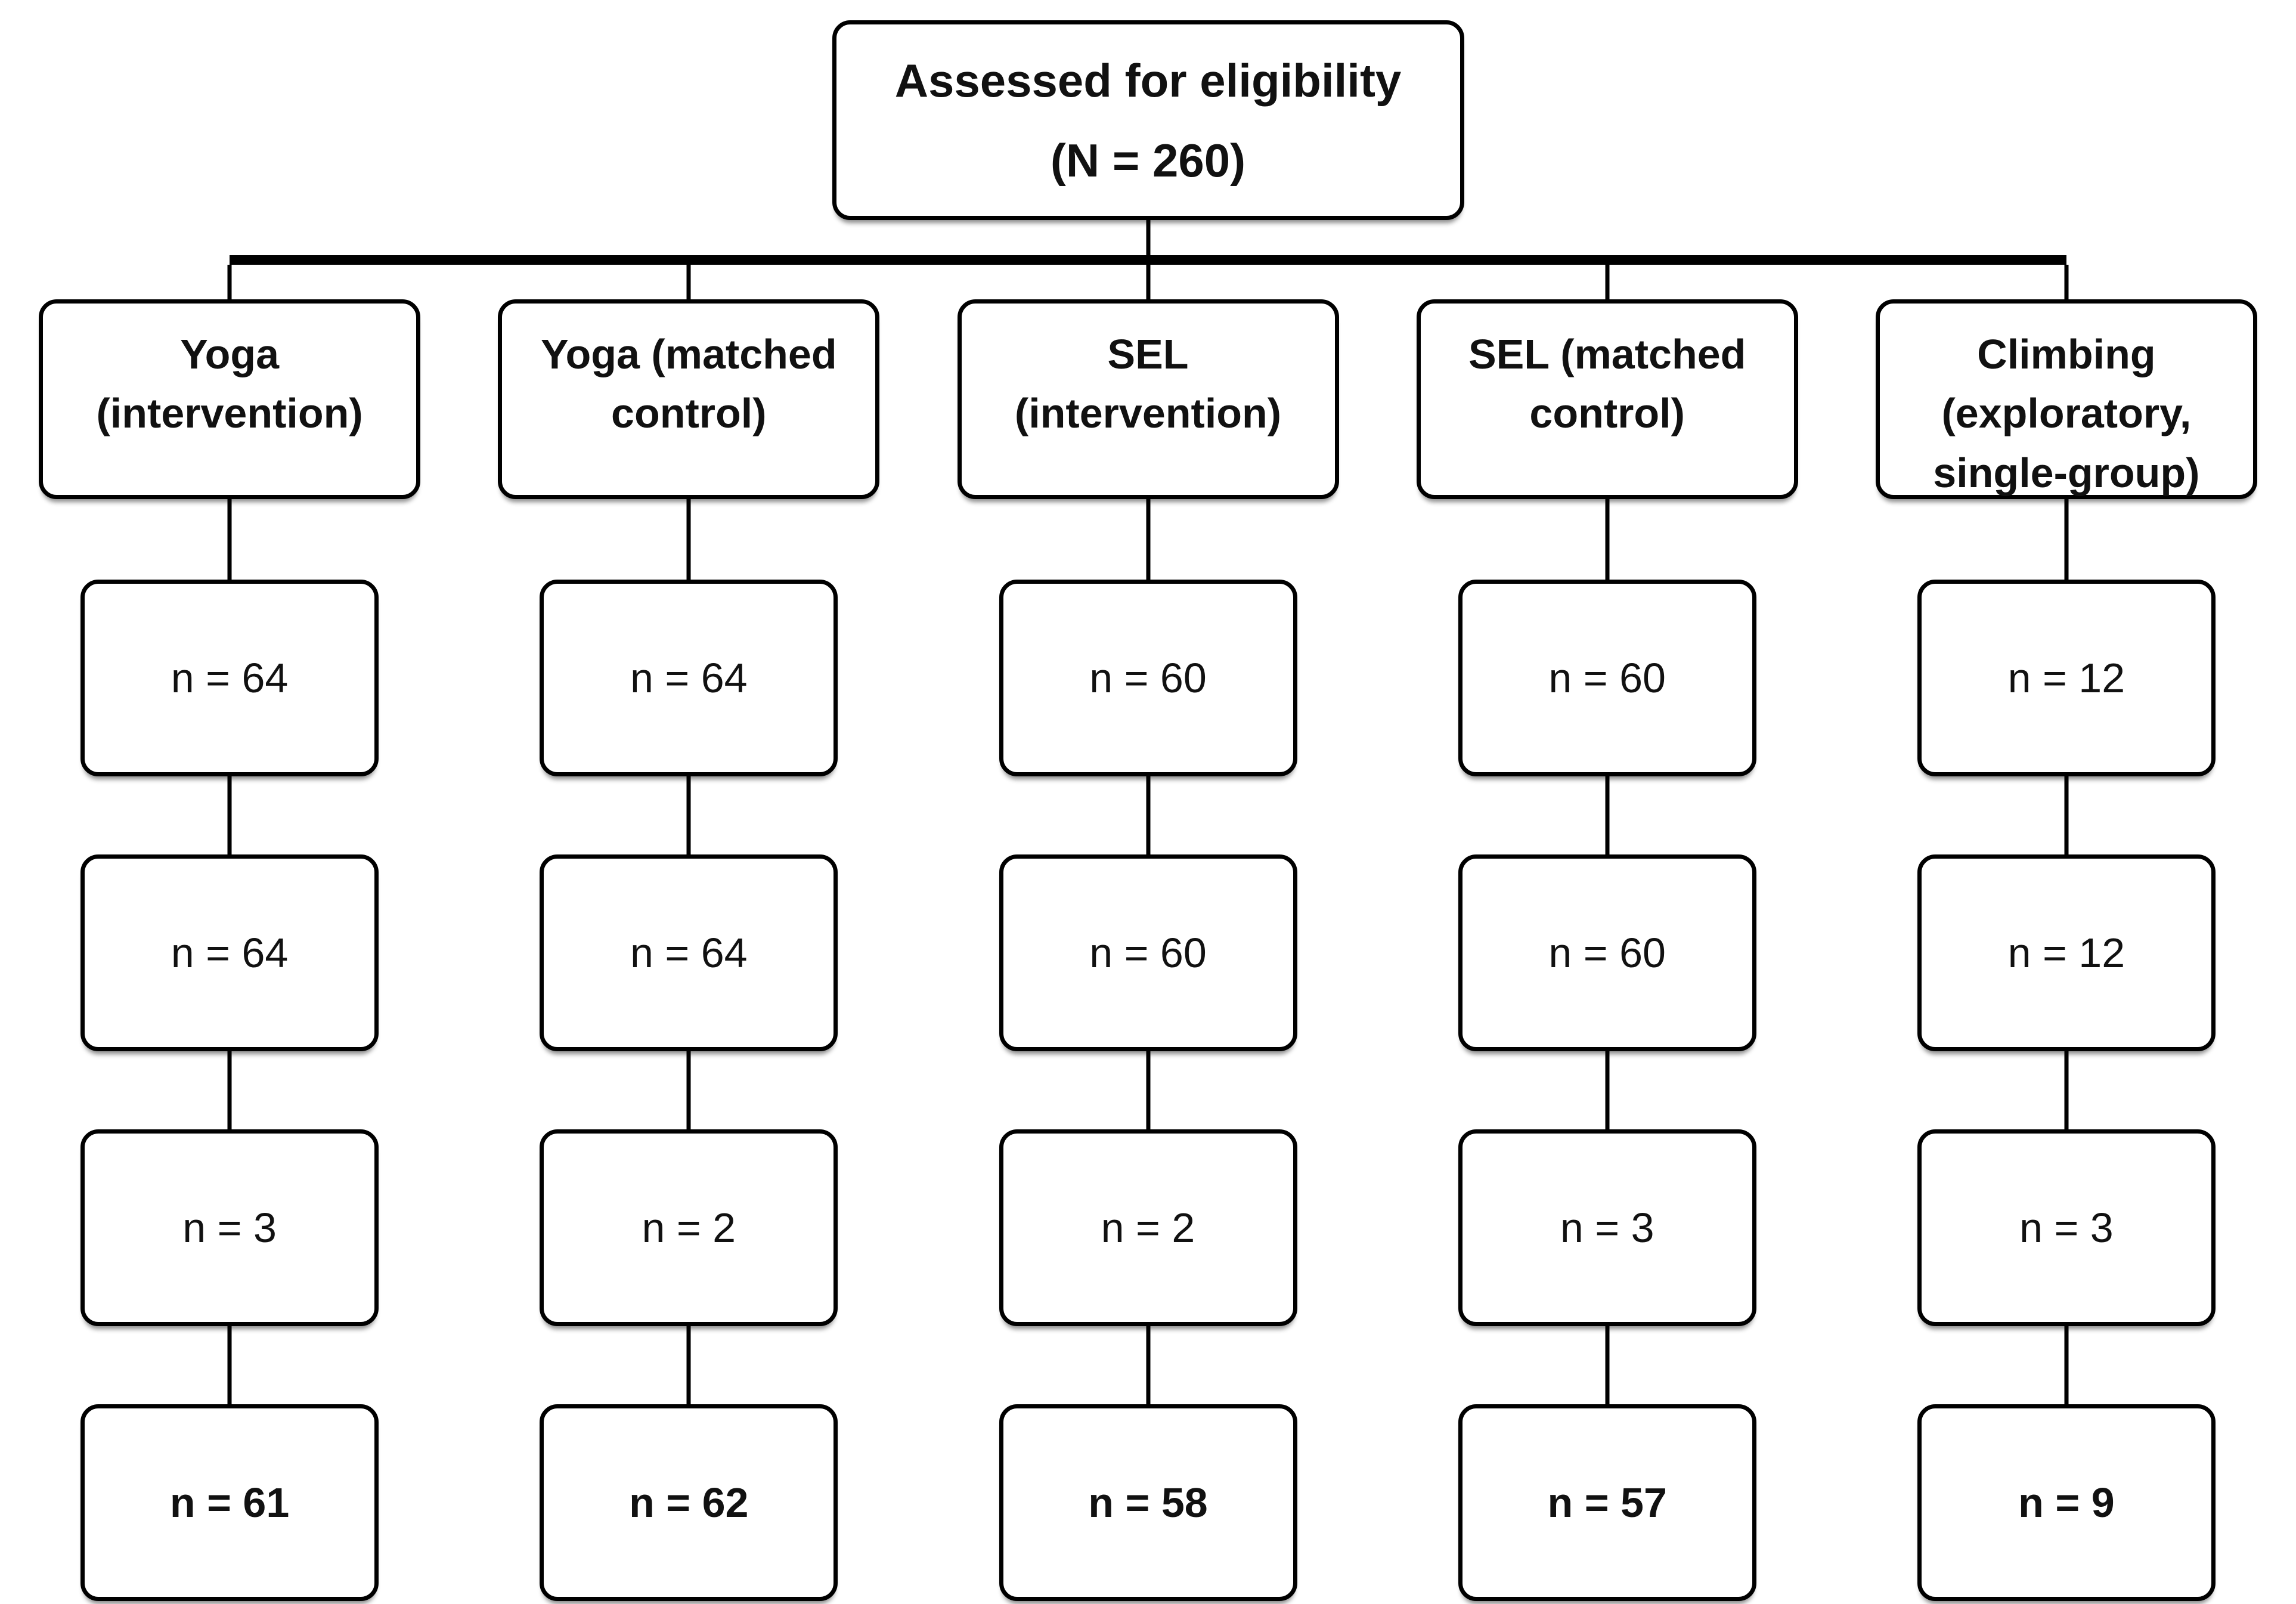 The image size is (2296, 1604). Describe the element at coordinates (229, 678) in the screenshot. I see `yoga-intervention-stage1-box: n = 64` at that location.